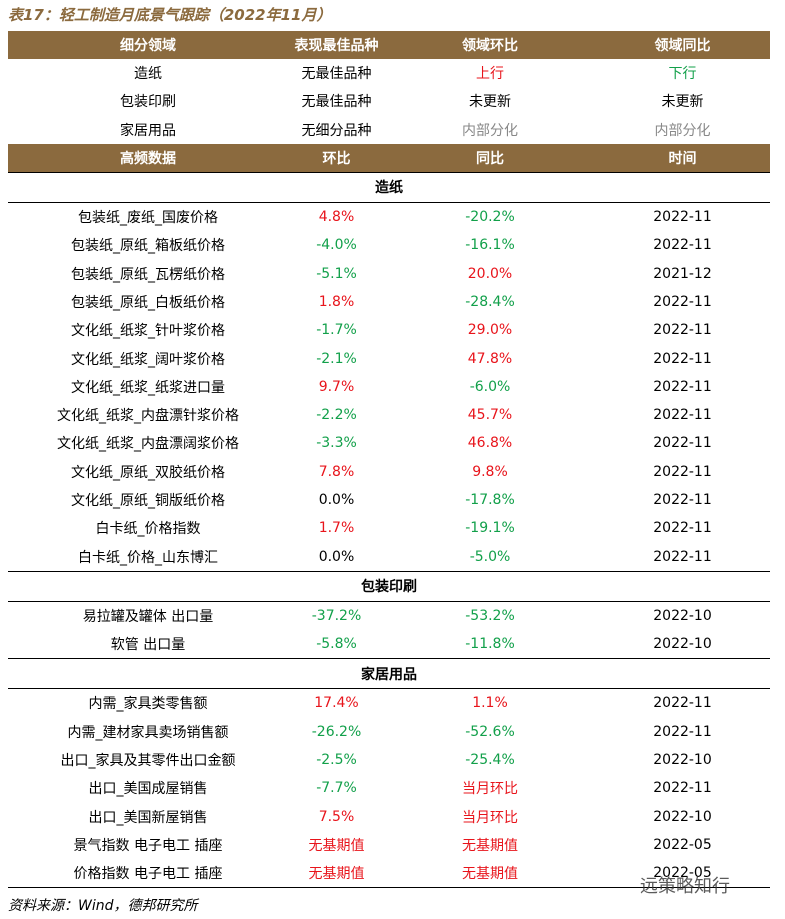 The width and height of the screenshot is (785, 919). I want to click on cell: -5.0%, so click(490, 556).